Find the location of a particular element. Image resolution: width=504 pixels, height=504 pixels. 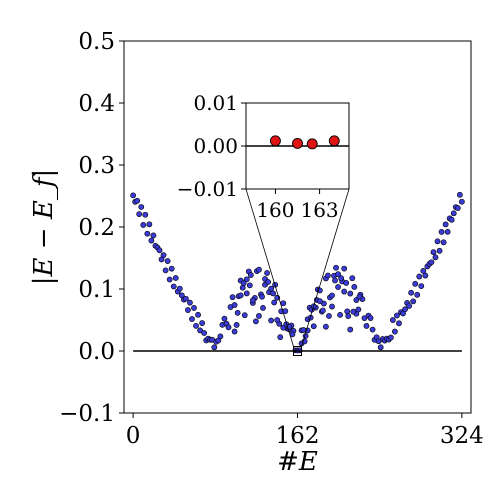

y-tick-label: 0.5 is located at coordinates (96, 42).